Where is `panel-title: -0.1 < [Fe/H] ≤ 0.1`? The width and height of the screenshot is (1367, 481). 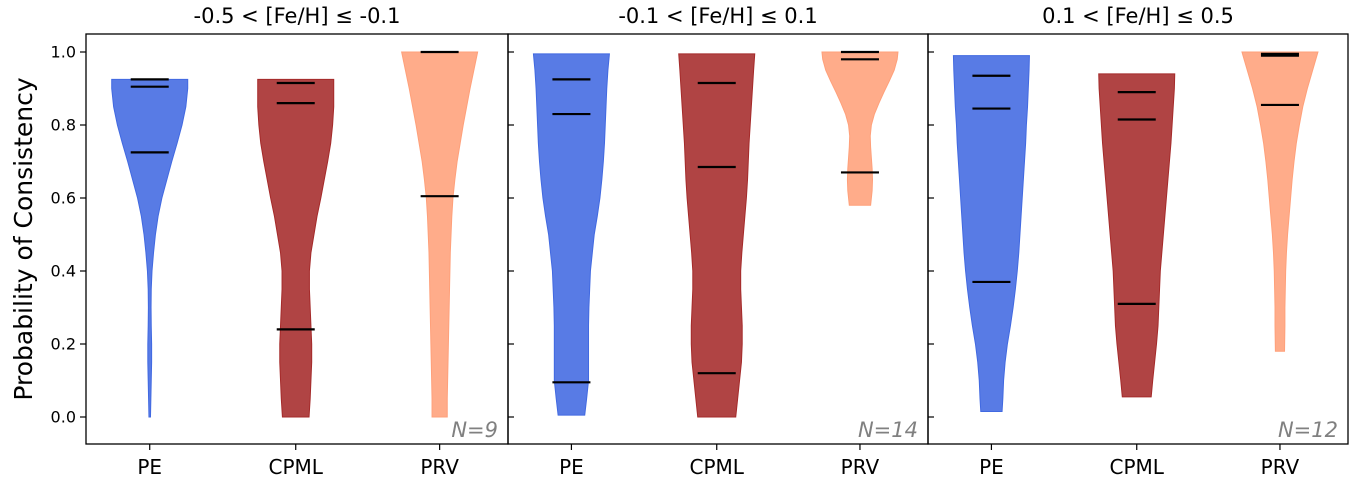
panel-title: -0.1 < [Fe/H] ≤ 0.1 is located at coordinates (717, 16).